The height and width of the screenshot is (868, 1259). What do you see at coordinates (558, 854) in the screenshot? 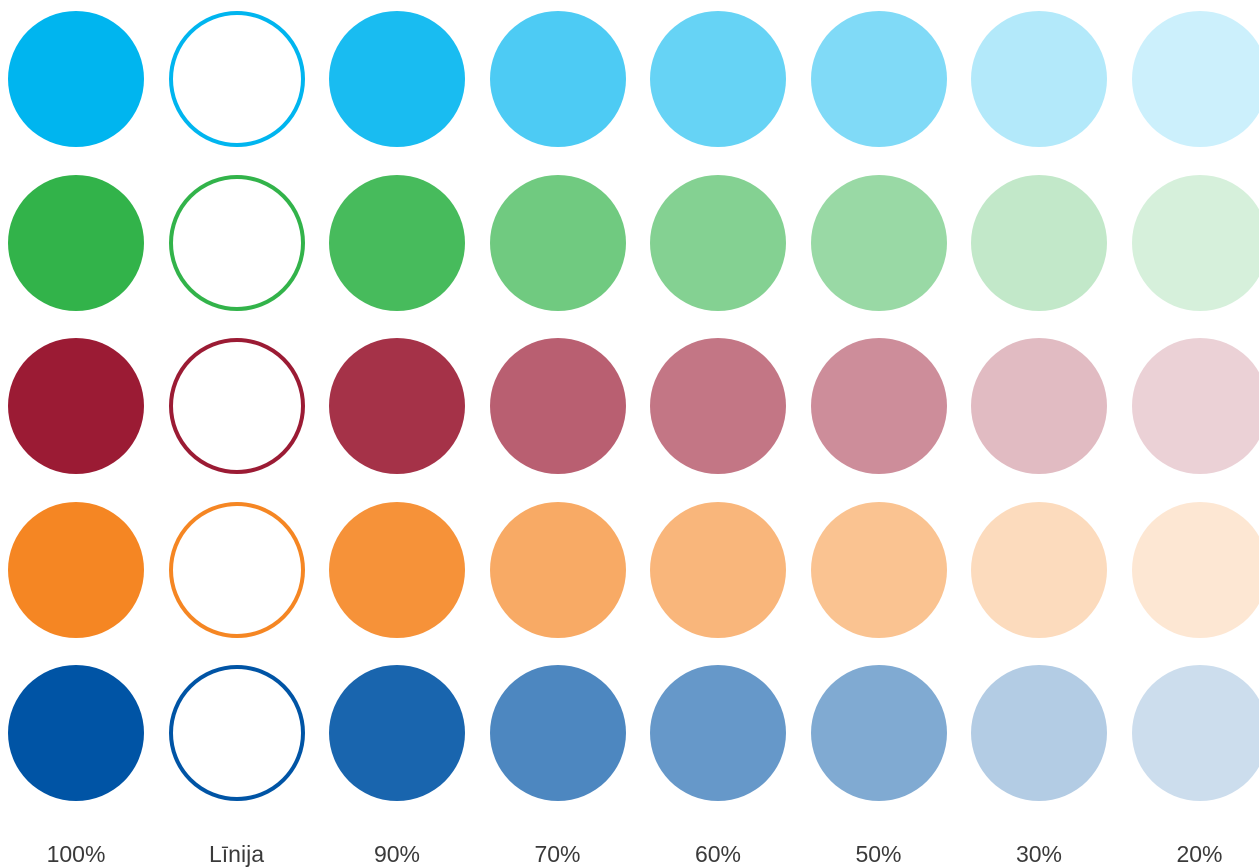
I see `label-70-percent: 70%` at bounding box center [558, 854].